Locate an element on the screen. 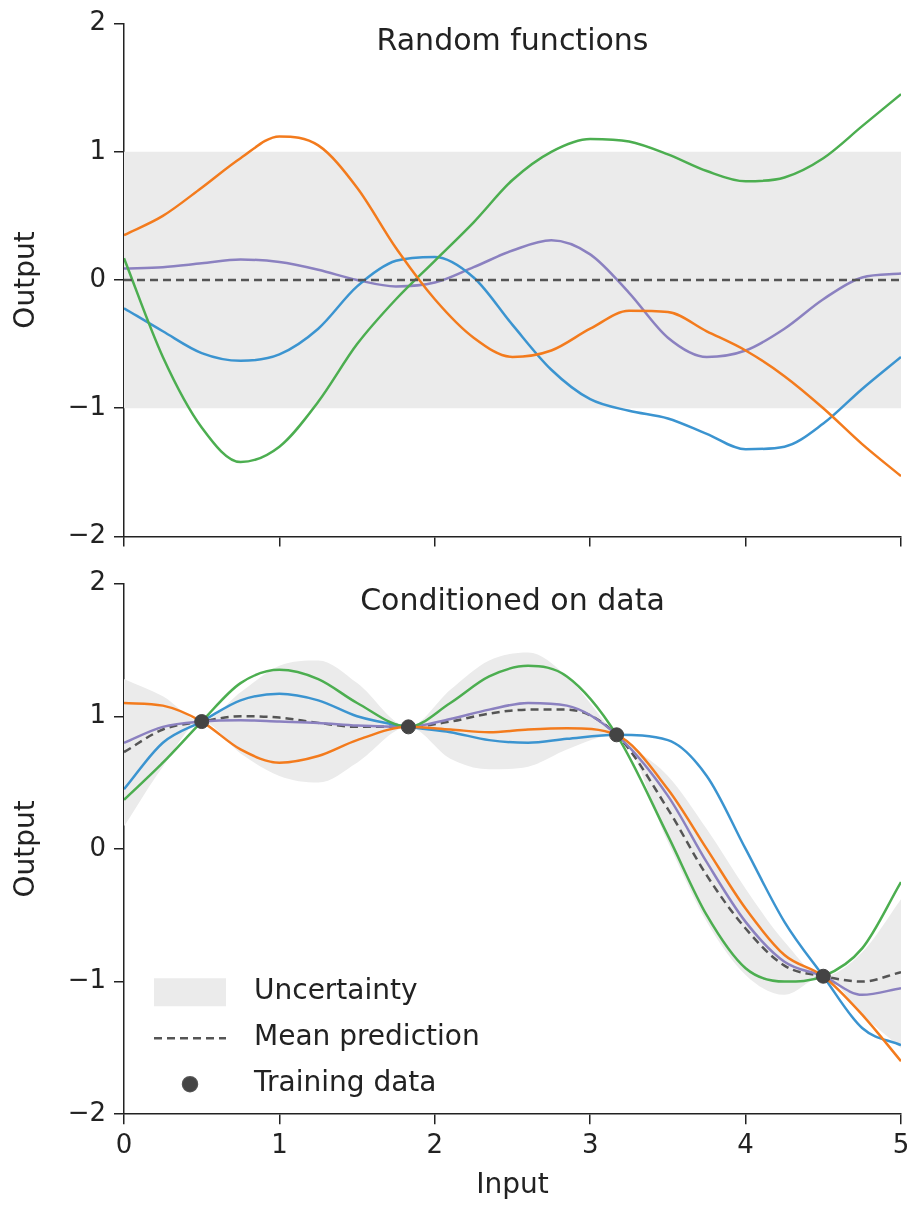 This screenshot has width=917, height=1211. x-tick-label: 4 is located at coordinates (745, 1143).